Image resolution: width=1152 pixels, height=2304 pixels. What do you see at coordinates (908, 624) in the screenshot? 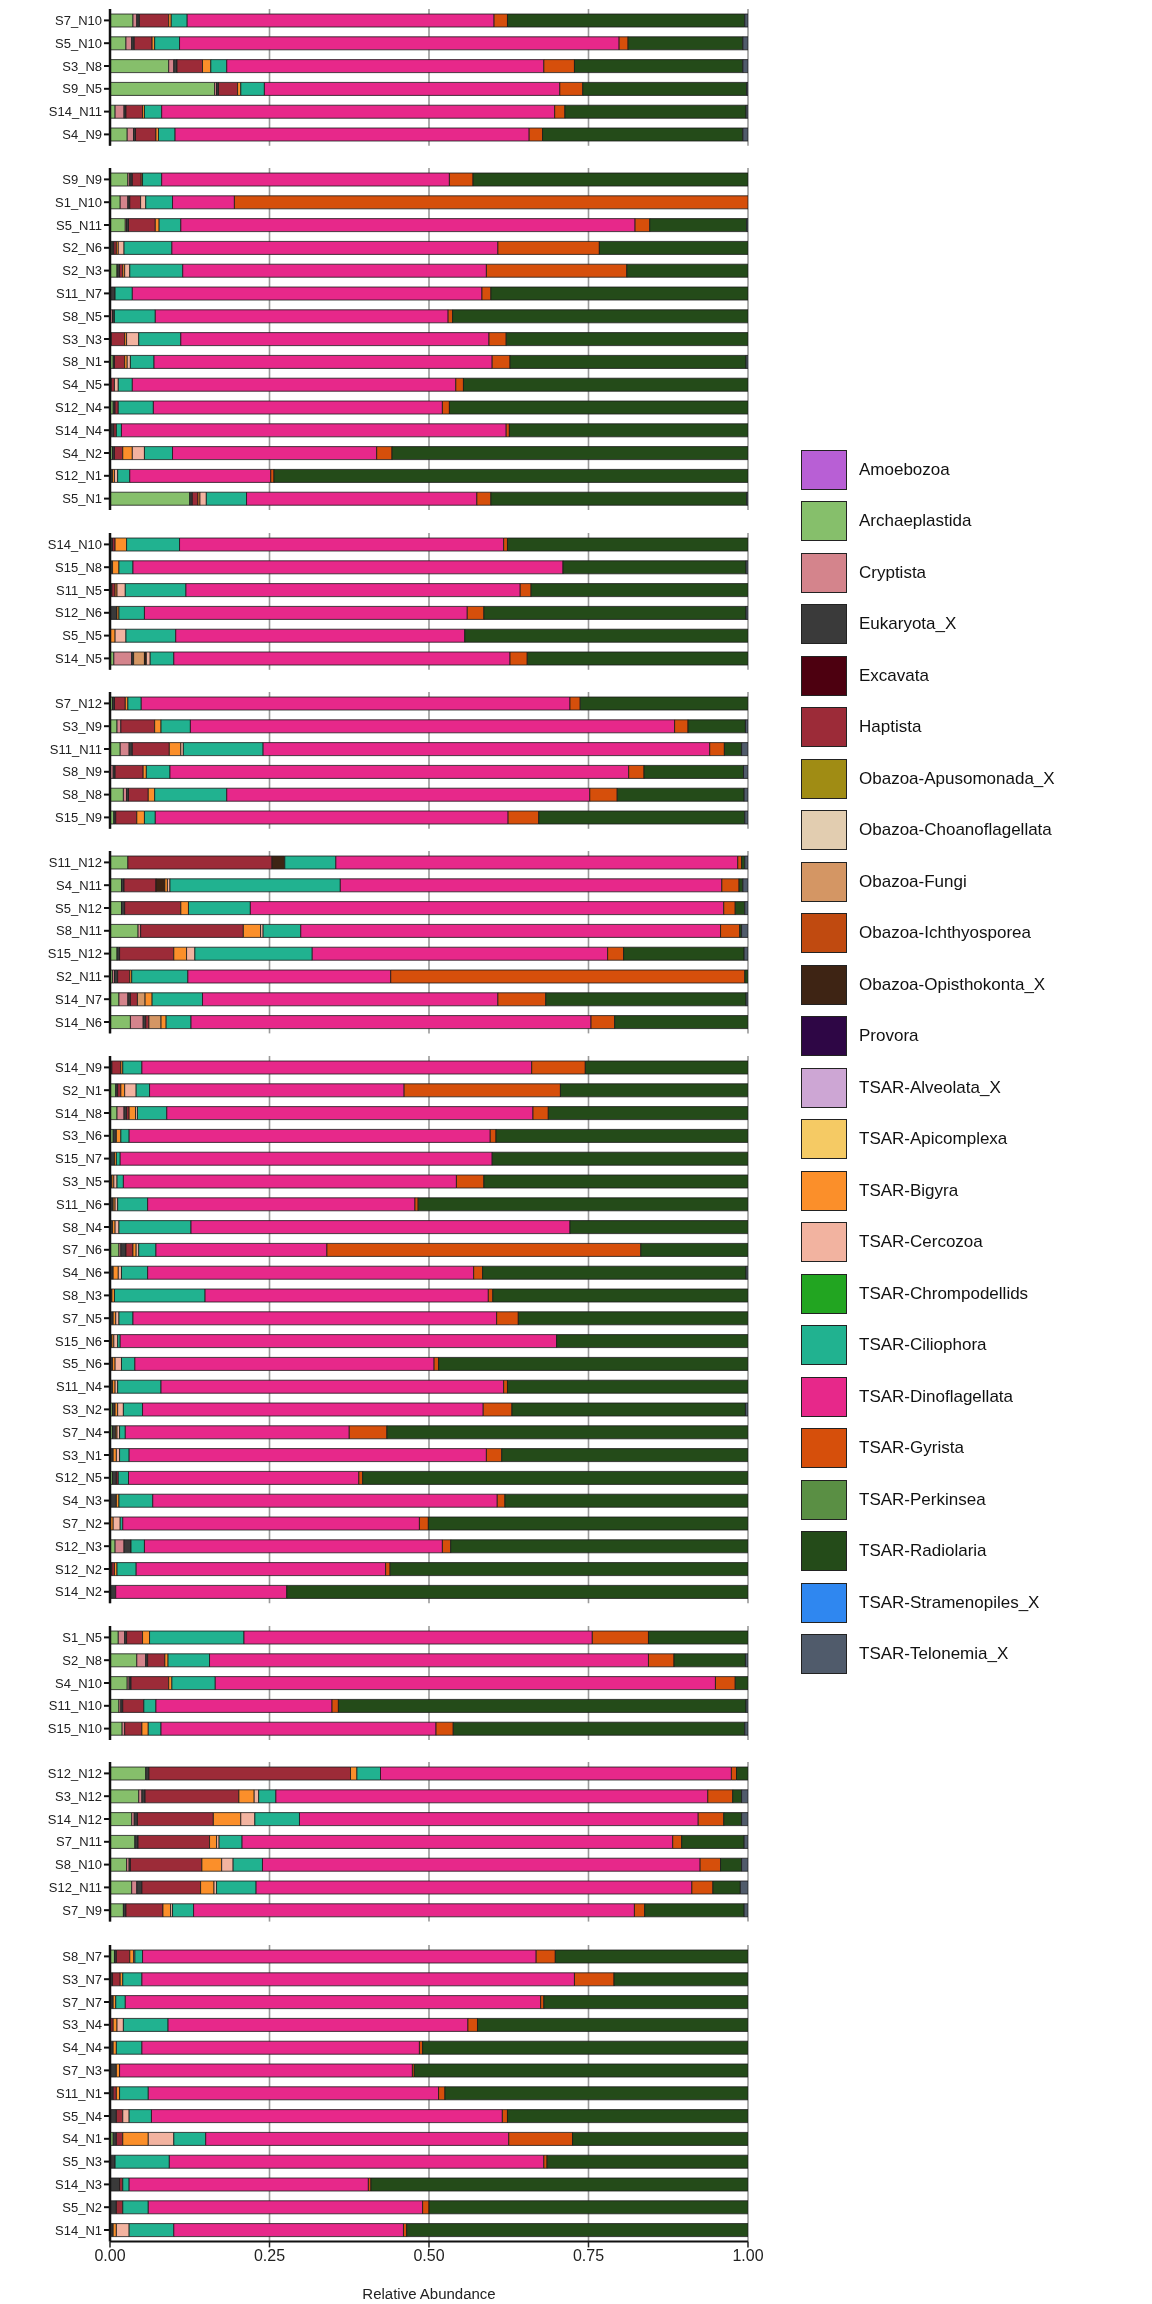
I see `legend-label: Eukaryota_X` at bounding box center [908, 624].